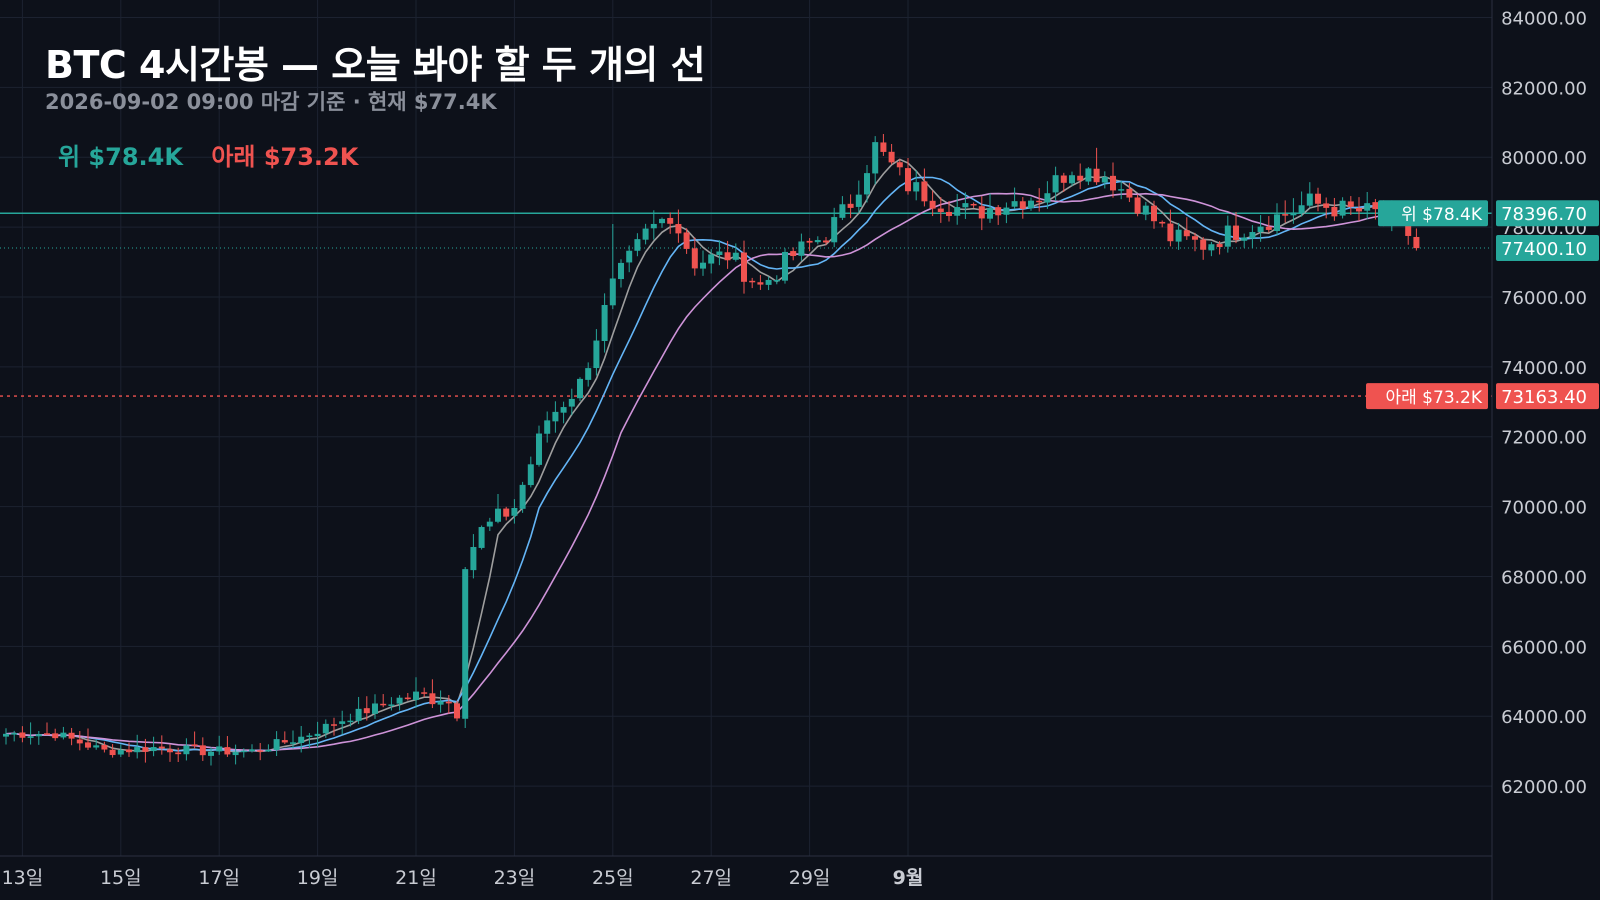  What do you see at coordinates (1442, 215) in the screenshot?
I see `level-tag-label: 위 $78.4K` at bounding box center [1442, 215].